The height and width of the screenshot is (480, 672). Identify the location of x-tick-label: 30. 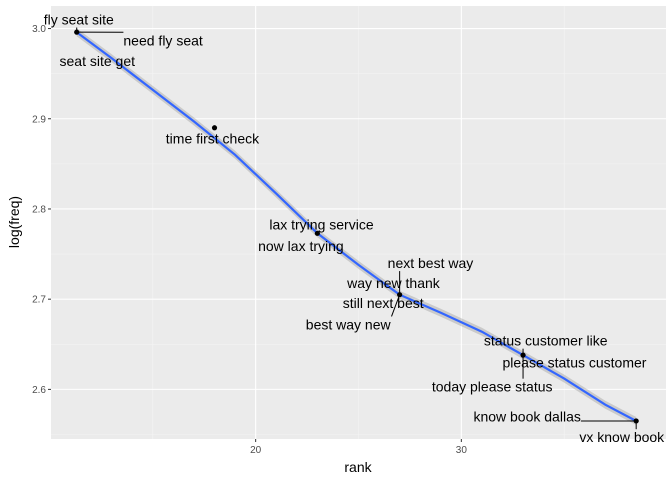
(462, 450).